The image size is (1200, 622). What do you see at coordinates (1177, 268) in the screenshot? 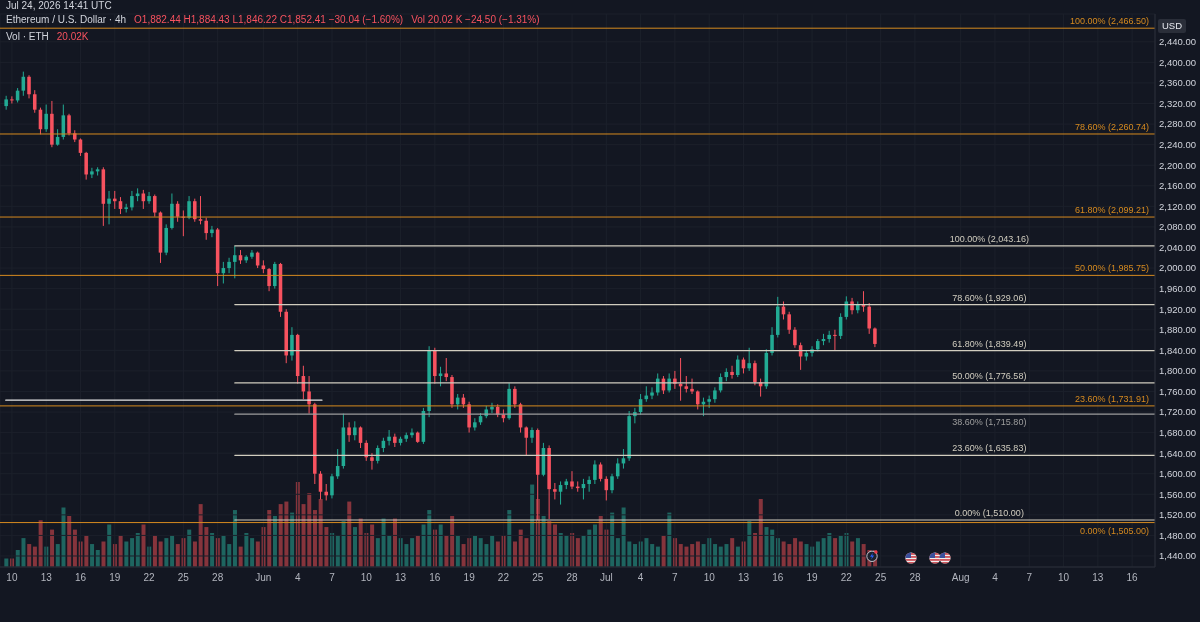
I see `y-tick-label: 2,000.00` at bounding box center [1177, 268].